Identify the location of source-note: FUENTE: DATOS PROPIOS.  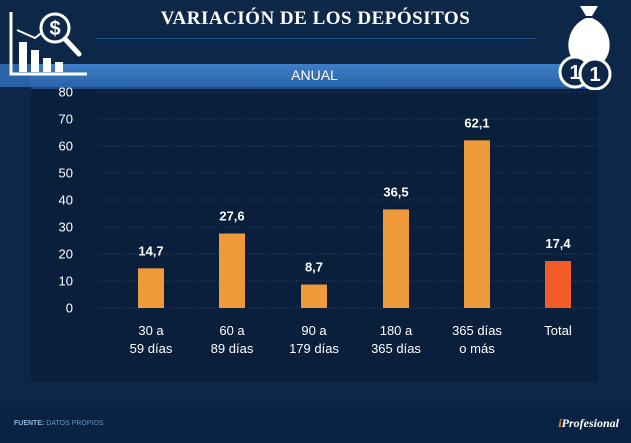
(59, 423).